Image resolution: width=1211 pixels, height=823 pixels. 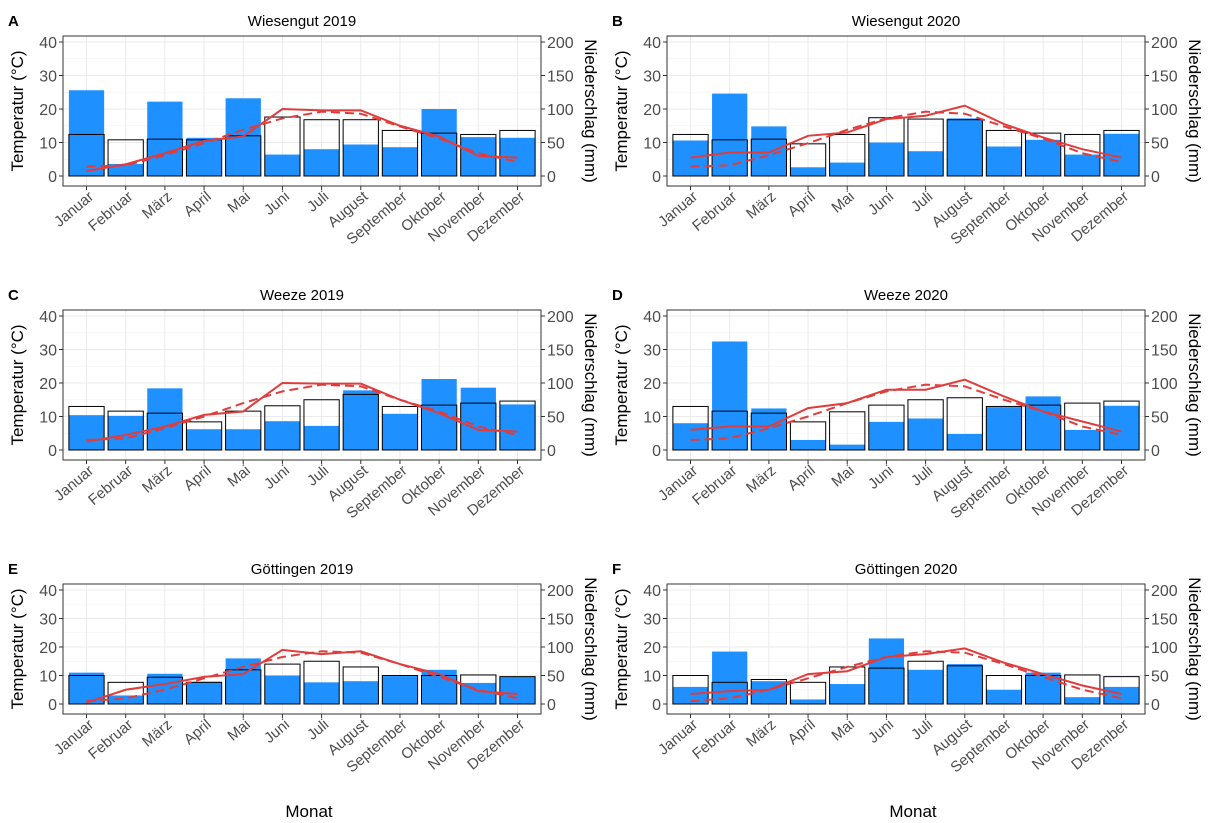 What do you see at coordinates (652, 77) in the screenshot?
I see `y-tick-label: 30` at bounding box center [652, 77].